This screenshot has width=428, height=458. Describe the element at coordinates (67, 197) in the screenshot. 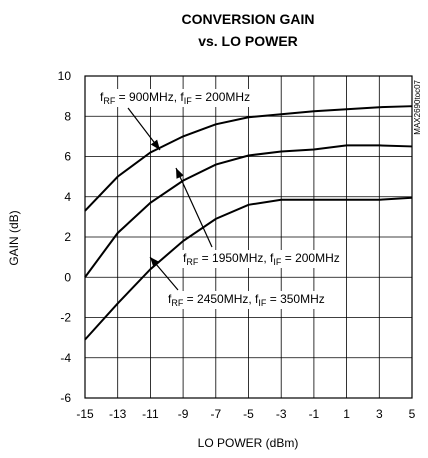

I see `y-tick-label: 4` at that location.